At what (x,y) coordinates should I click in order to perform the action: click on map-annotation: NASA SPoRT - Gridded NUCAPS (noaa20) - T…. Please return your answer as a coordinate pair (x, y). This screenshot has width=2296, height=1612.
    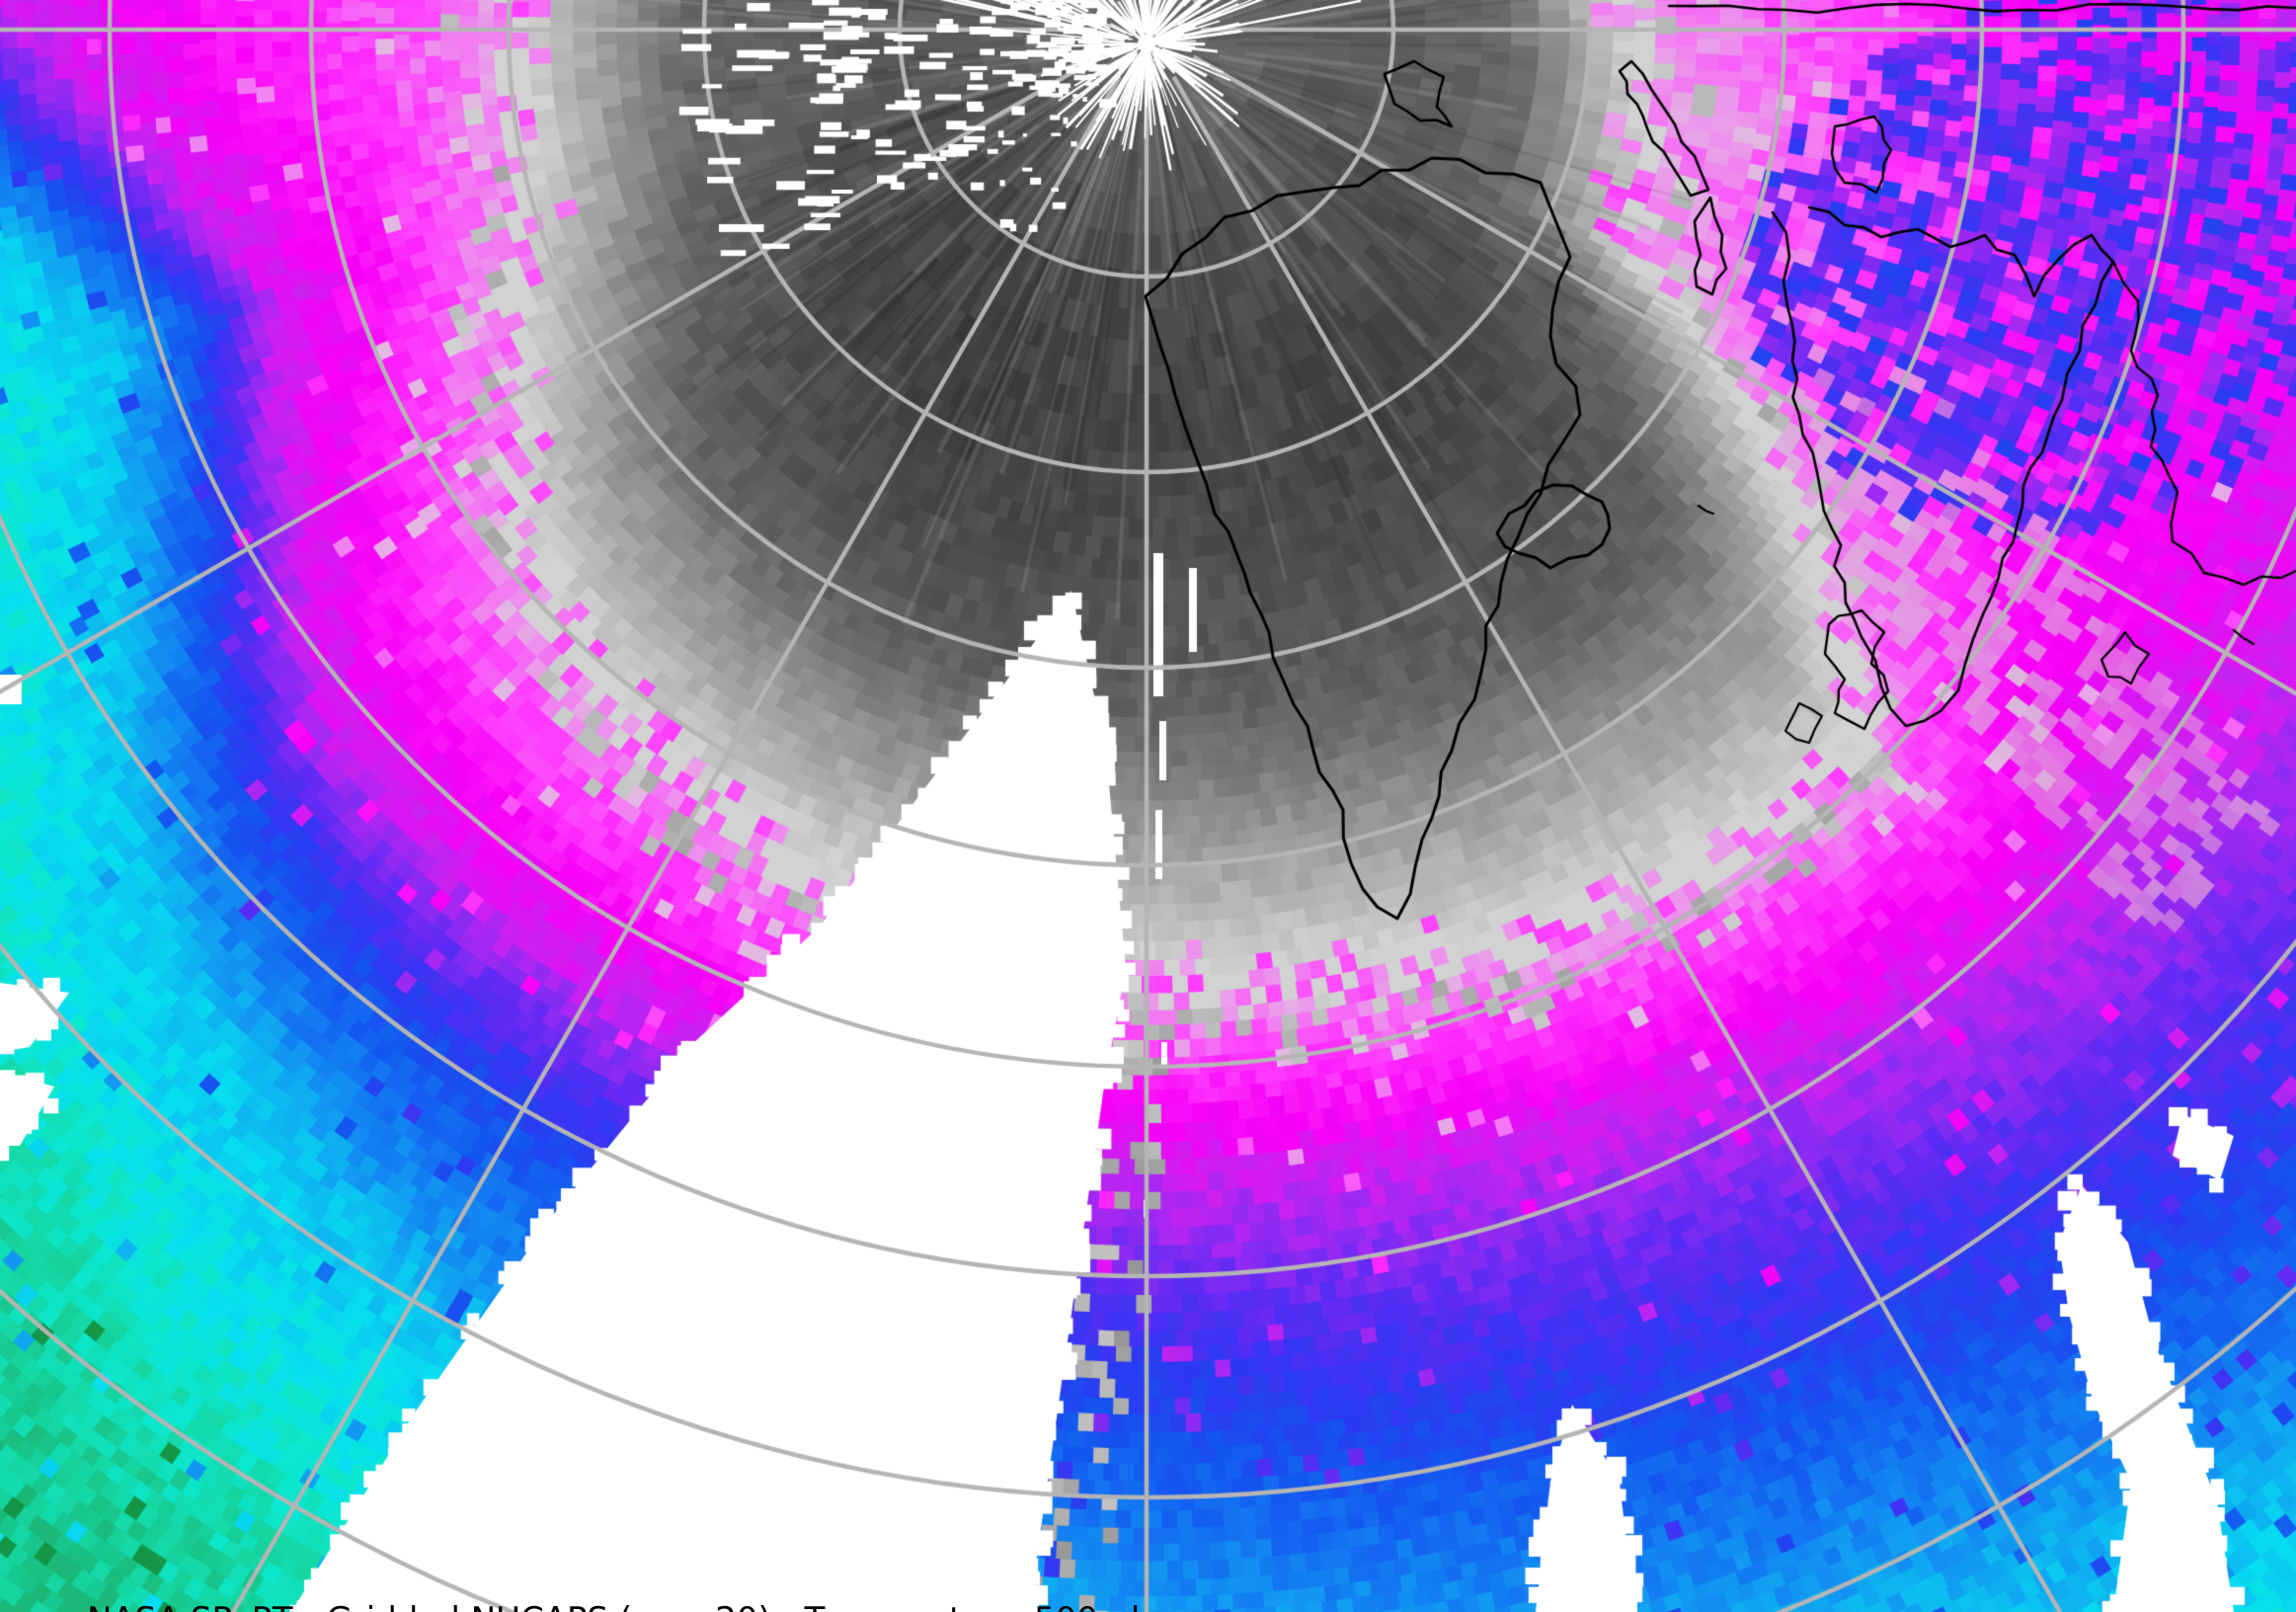
    Looking at the image, I should click on (620, 1561).